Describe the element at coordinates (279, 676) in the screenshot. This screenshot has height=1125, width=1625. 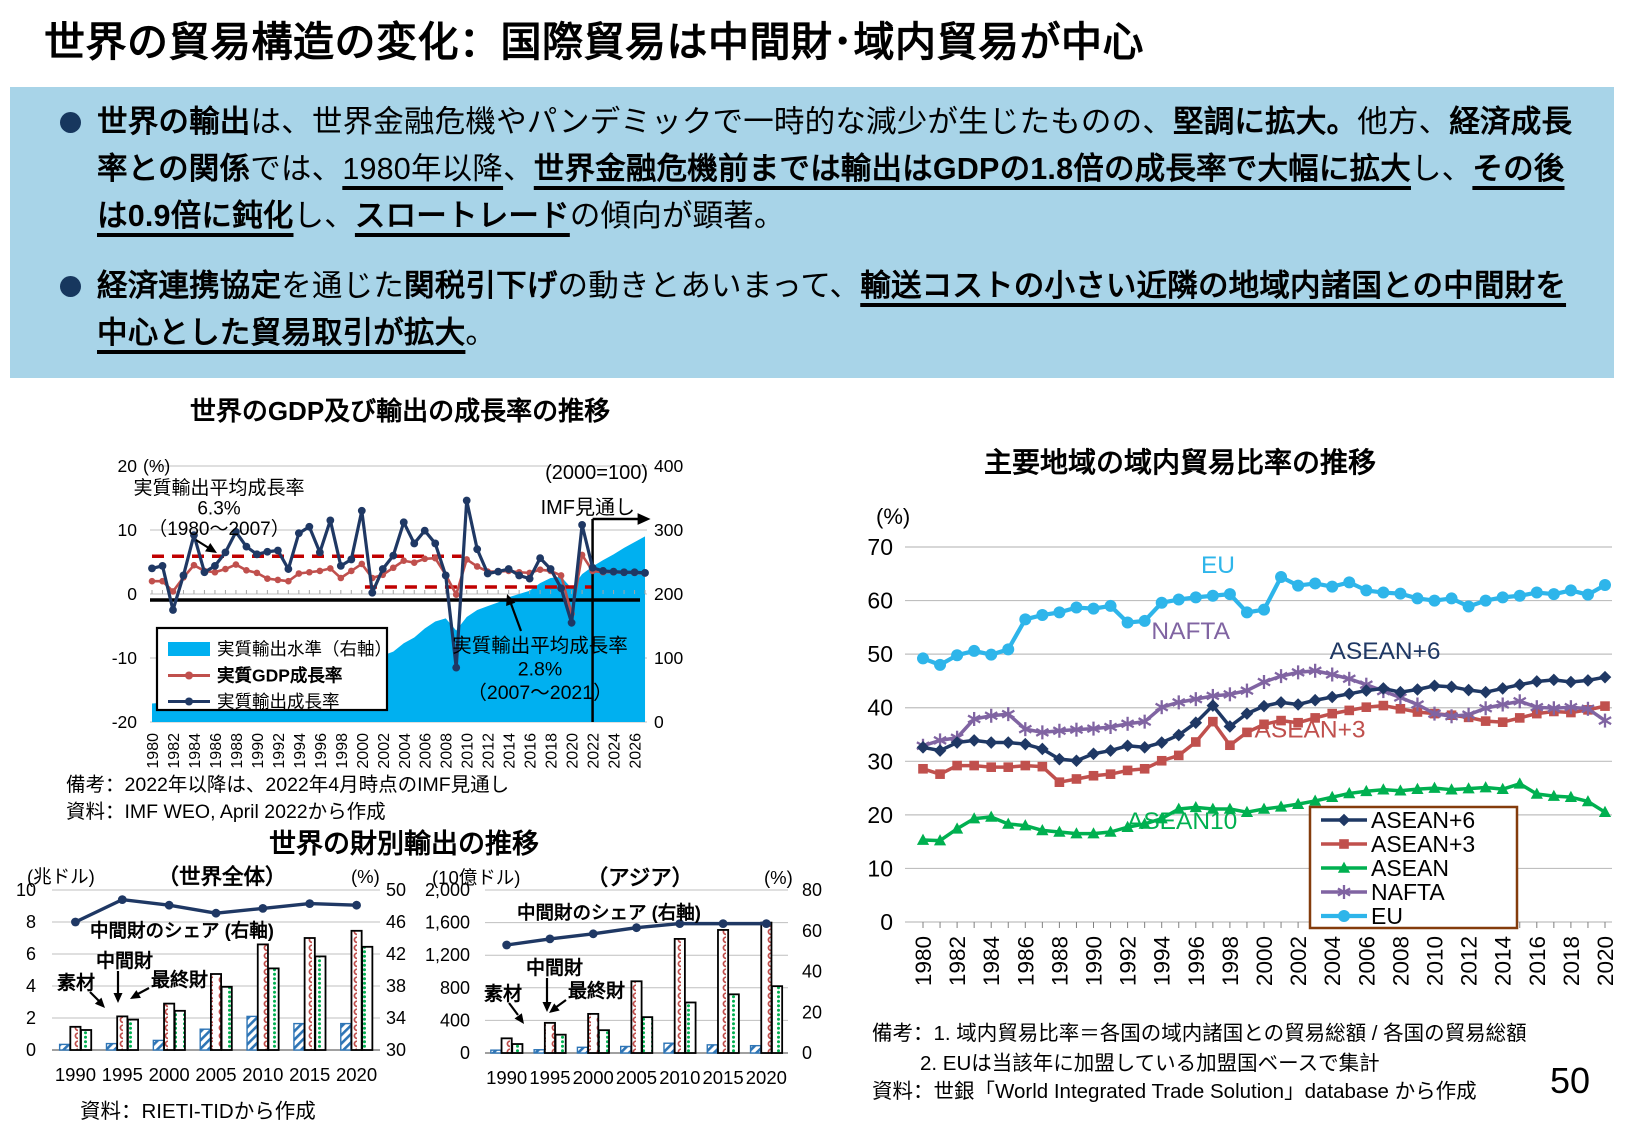
I see `svg-text: 実質GDP成長率` at that location.